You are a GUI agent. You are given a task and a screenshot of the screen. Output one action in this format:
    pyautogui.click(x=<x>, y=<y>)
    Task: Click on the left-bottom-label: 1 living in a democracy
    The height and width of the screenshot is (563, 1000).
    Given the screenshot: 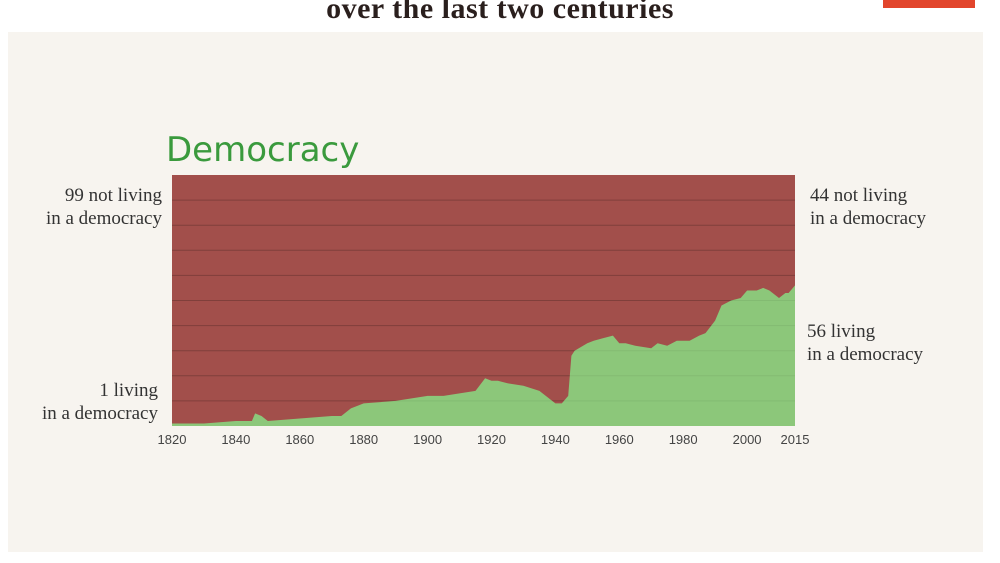 What is the action you would take?
    pyautogui.click(x=89, y=402)
    